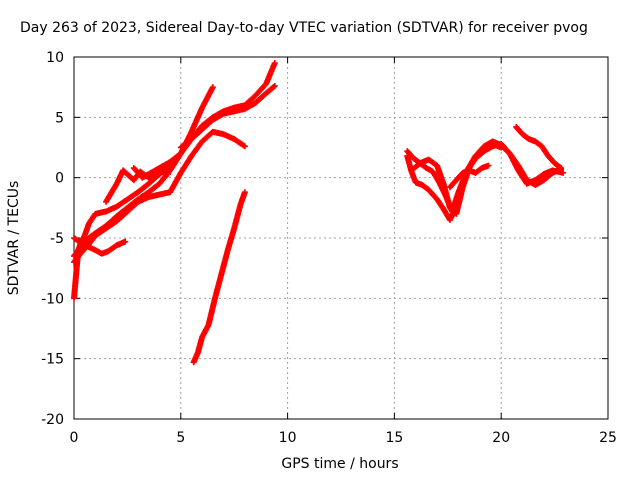 The width and height of the screenshot is (640, 480). I want to click on x-tick-label: 5, so click(180, 438).